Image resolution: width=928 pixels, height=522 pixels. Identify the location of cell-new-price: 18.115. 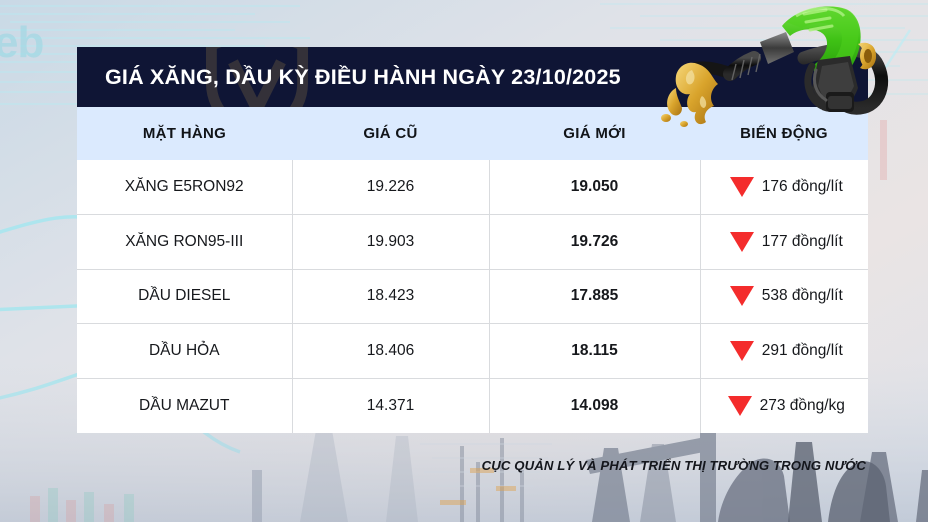
(595, 350).